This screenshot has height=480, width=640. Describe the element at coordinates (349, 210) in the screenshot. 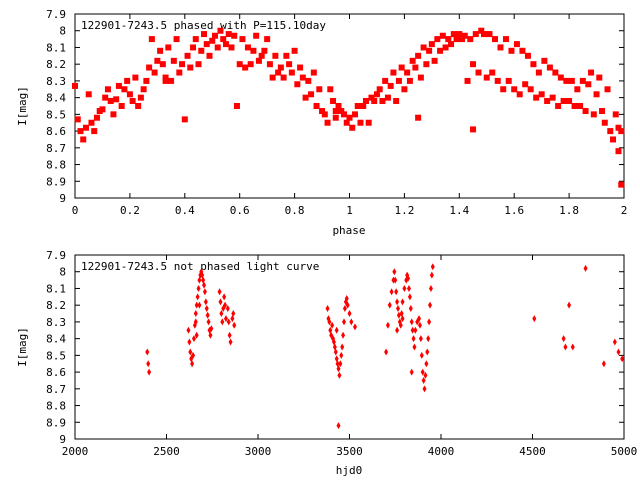

I see `x-tick-label: 1` at that location.